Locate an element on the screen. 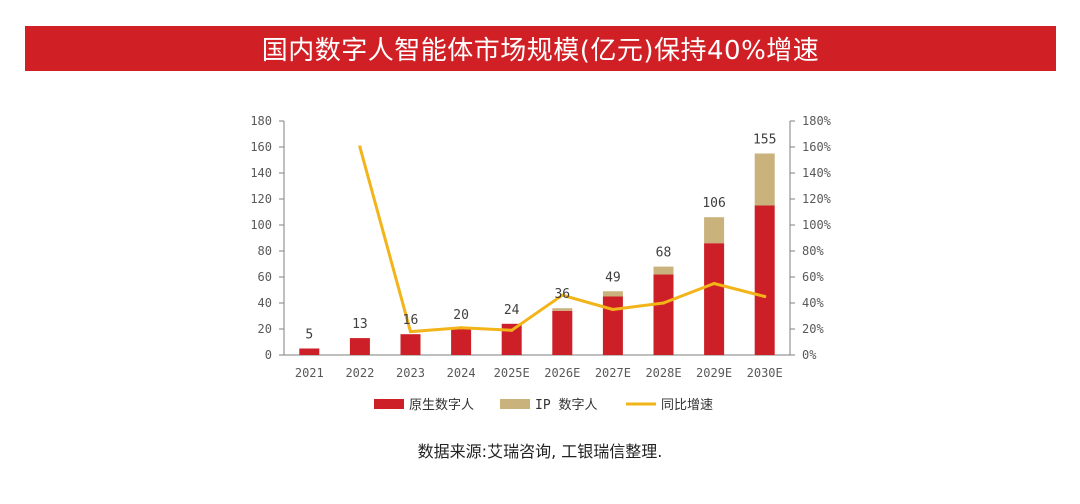  right-axis-tick-label: 60% is located at coordinates (813, 277).